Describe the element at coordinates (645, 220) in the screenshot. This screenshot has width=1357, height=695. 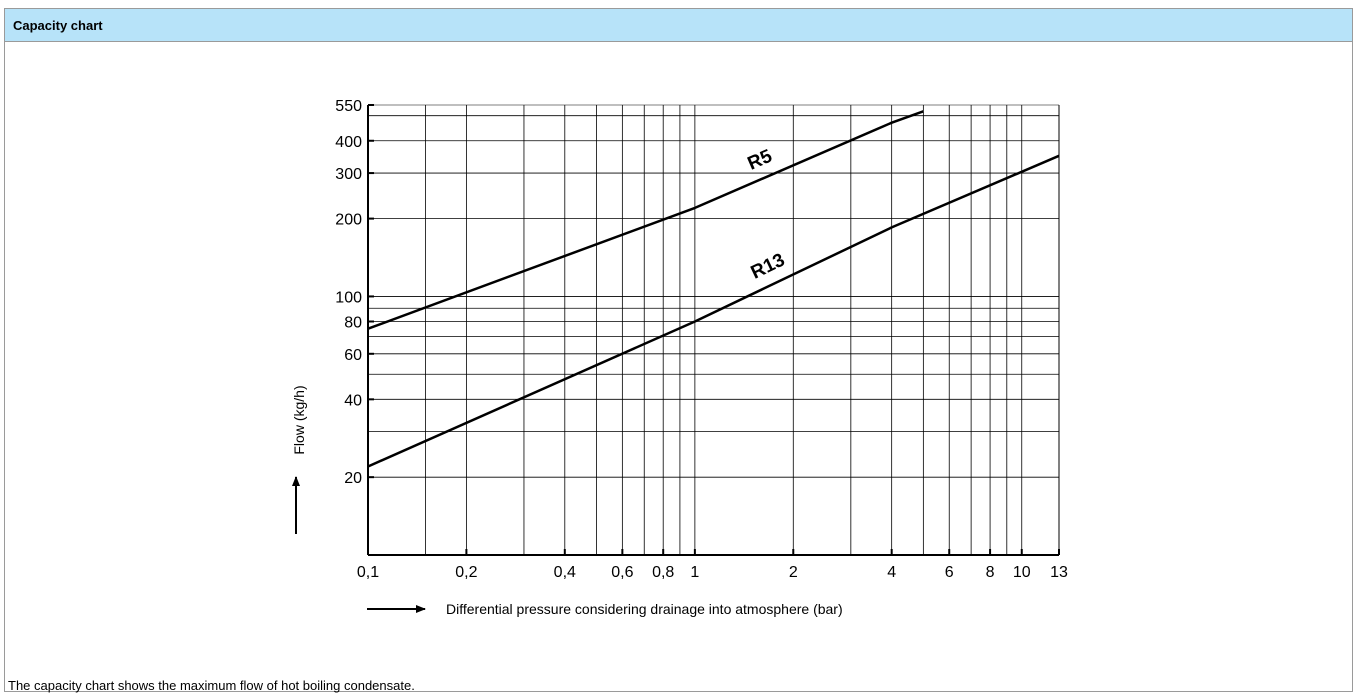
I see `series-line-r5` at that location.